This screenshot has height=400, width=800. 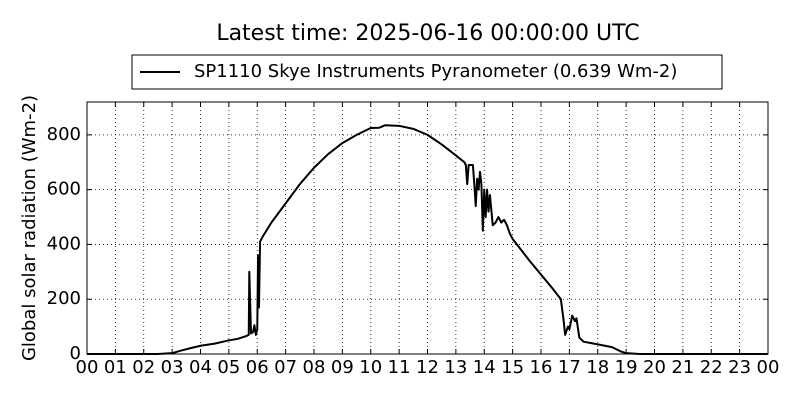 What do you see at coordinates (739, 367) in the screenshot?
I see `x-tick-label: 23` at bounding box center [739, 367].